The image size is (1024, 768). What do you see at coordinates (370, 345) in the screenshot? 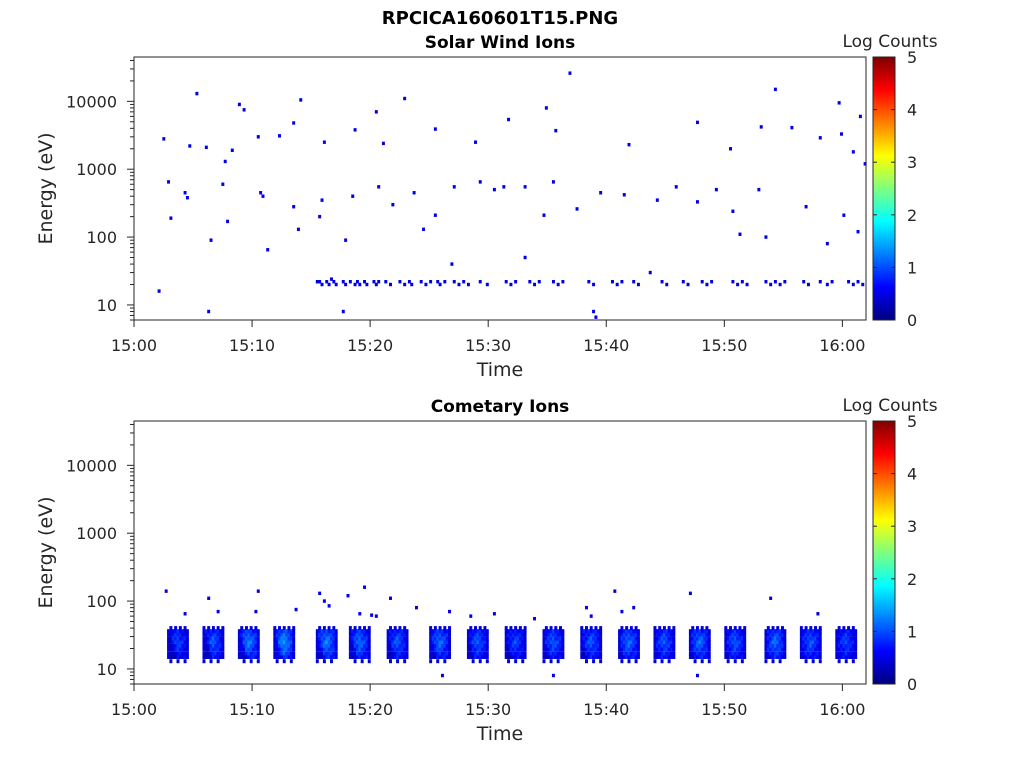
I see `x-tick-label: 15:20` at bounding box center [370, 345].